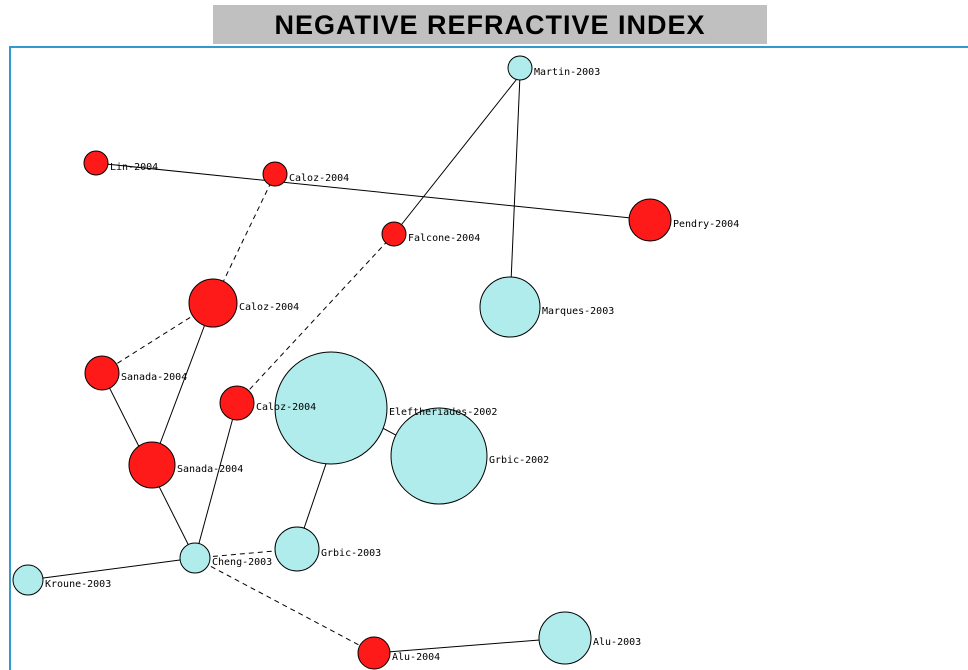 This screenshot has width=968, height=670. What do you see at coordinates (134, 167) in the screenshot?
I see `node-label: Lin-2004` at bounding box center [134, 167].